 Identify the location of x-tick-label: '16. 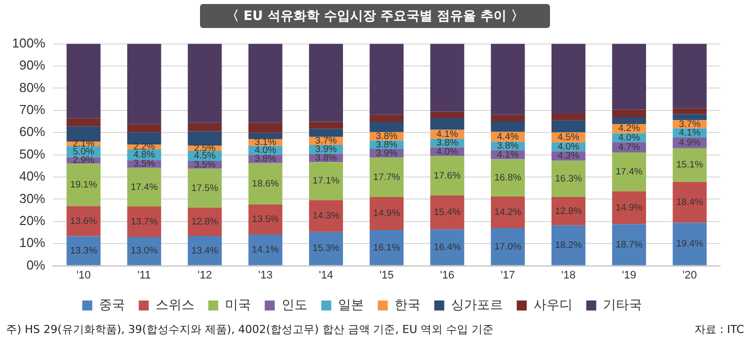
(447, 275).